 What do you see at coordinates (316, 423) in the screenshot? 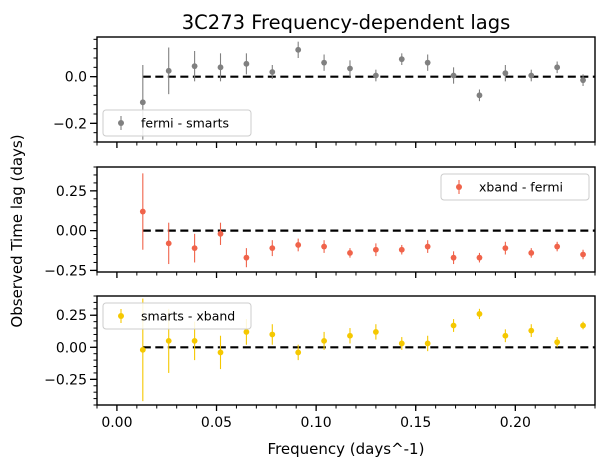
I see `x-tick-label: 0.10` at bounding box center [316, 423].